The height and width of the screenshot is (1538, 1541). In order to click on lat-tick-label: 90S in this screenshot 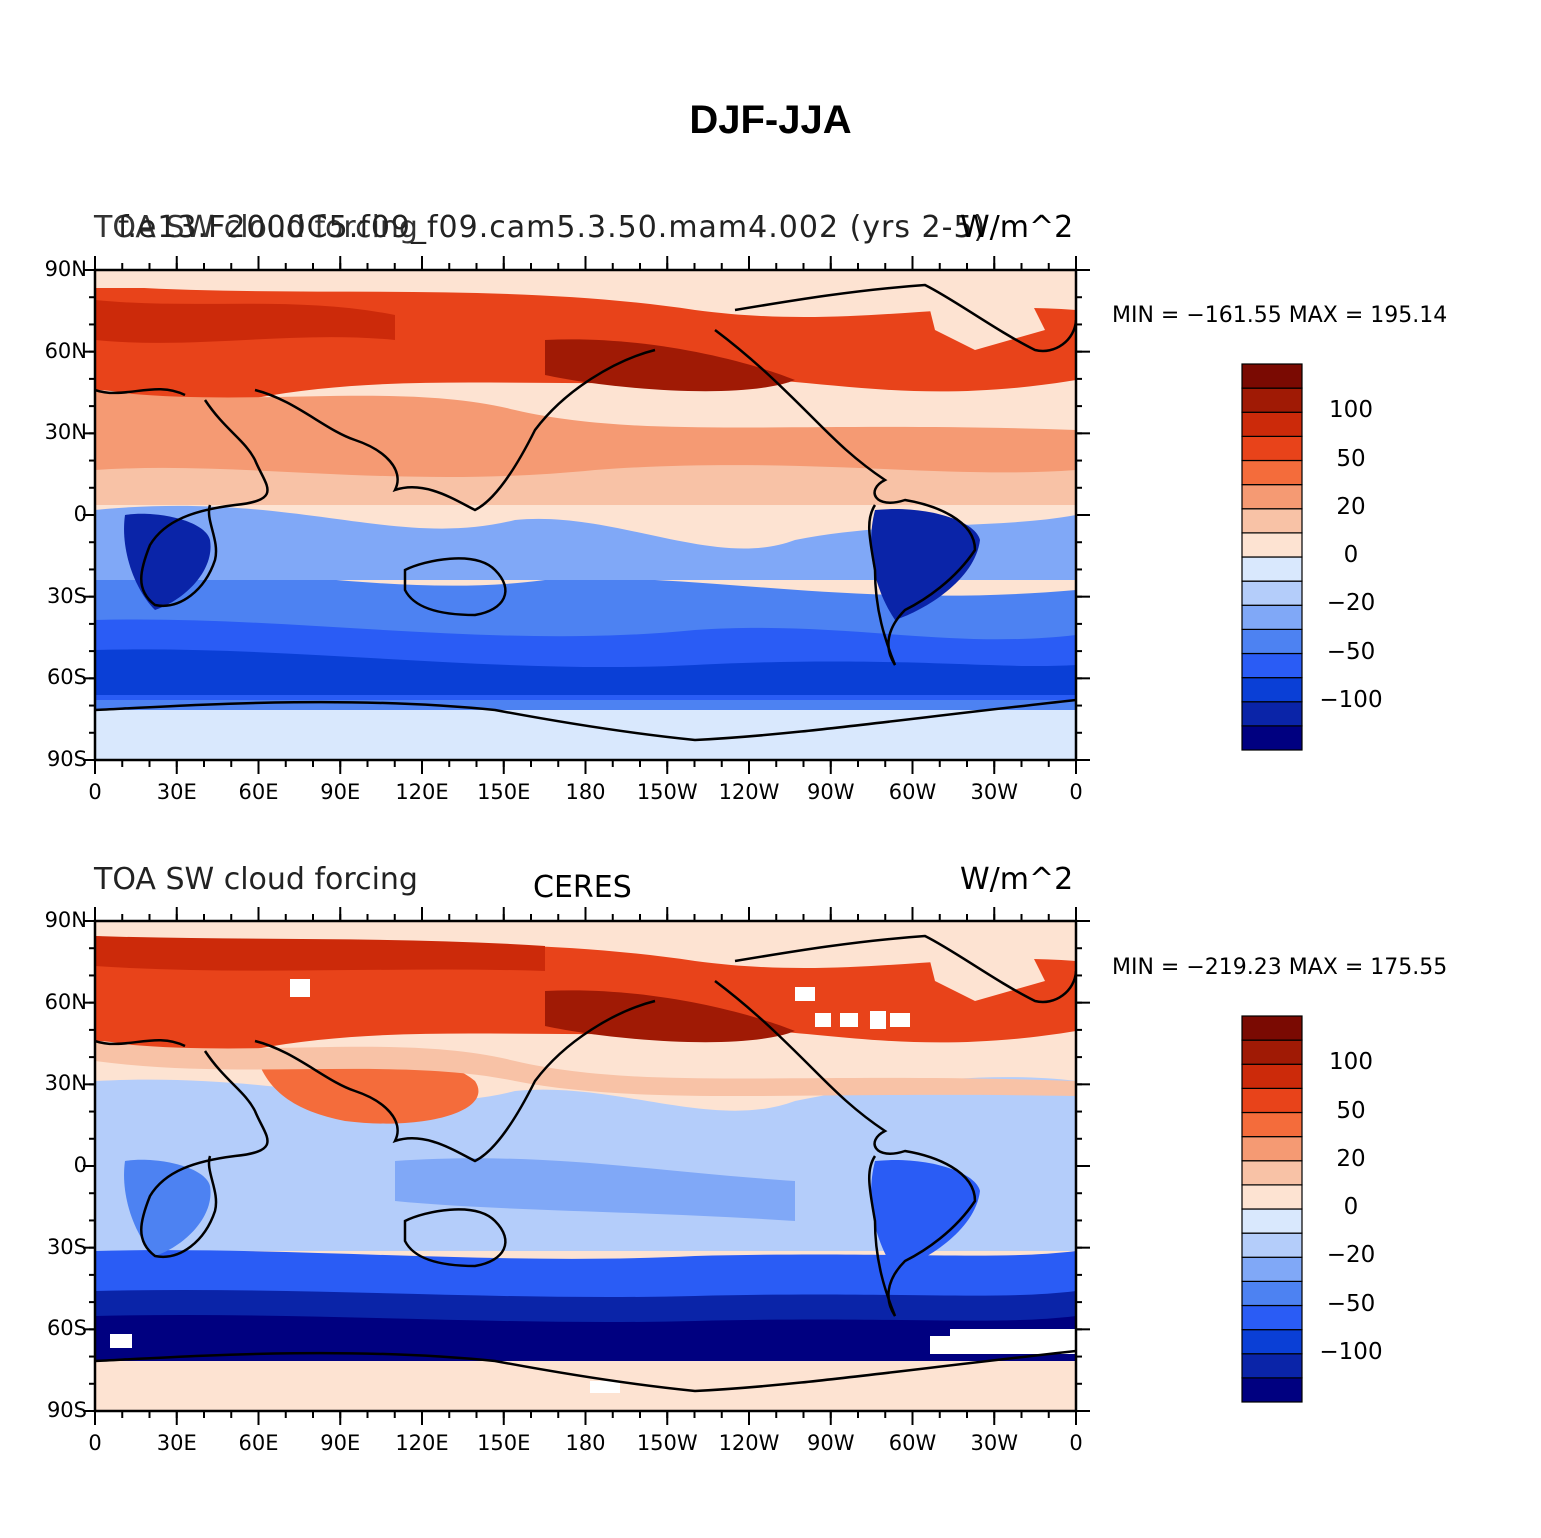, I will do `click(66, 759)`.